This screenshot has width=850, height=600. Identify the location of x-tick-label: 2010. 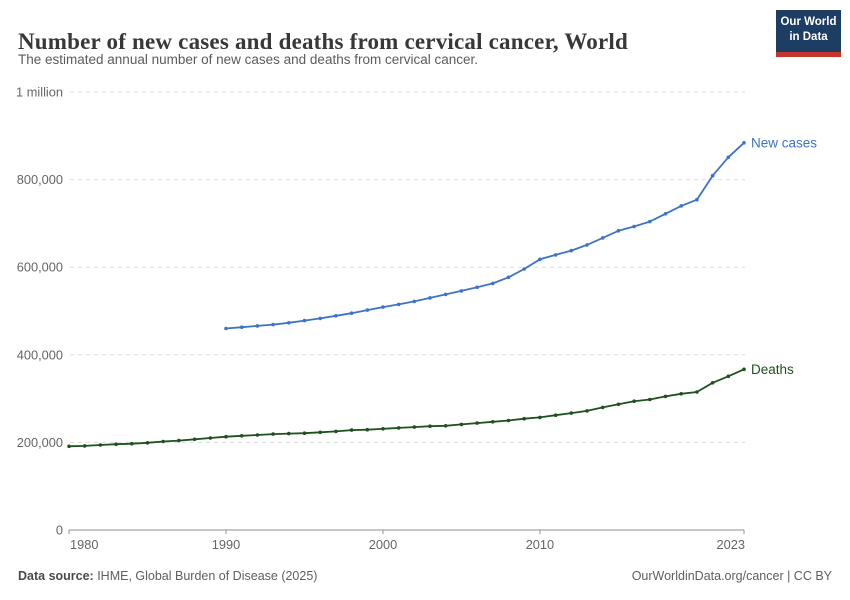
(540, 544).